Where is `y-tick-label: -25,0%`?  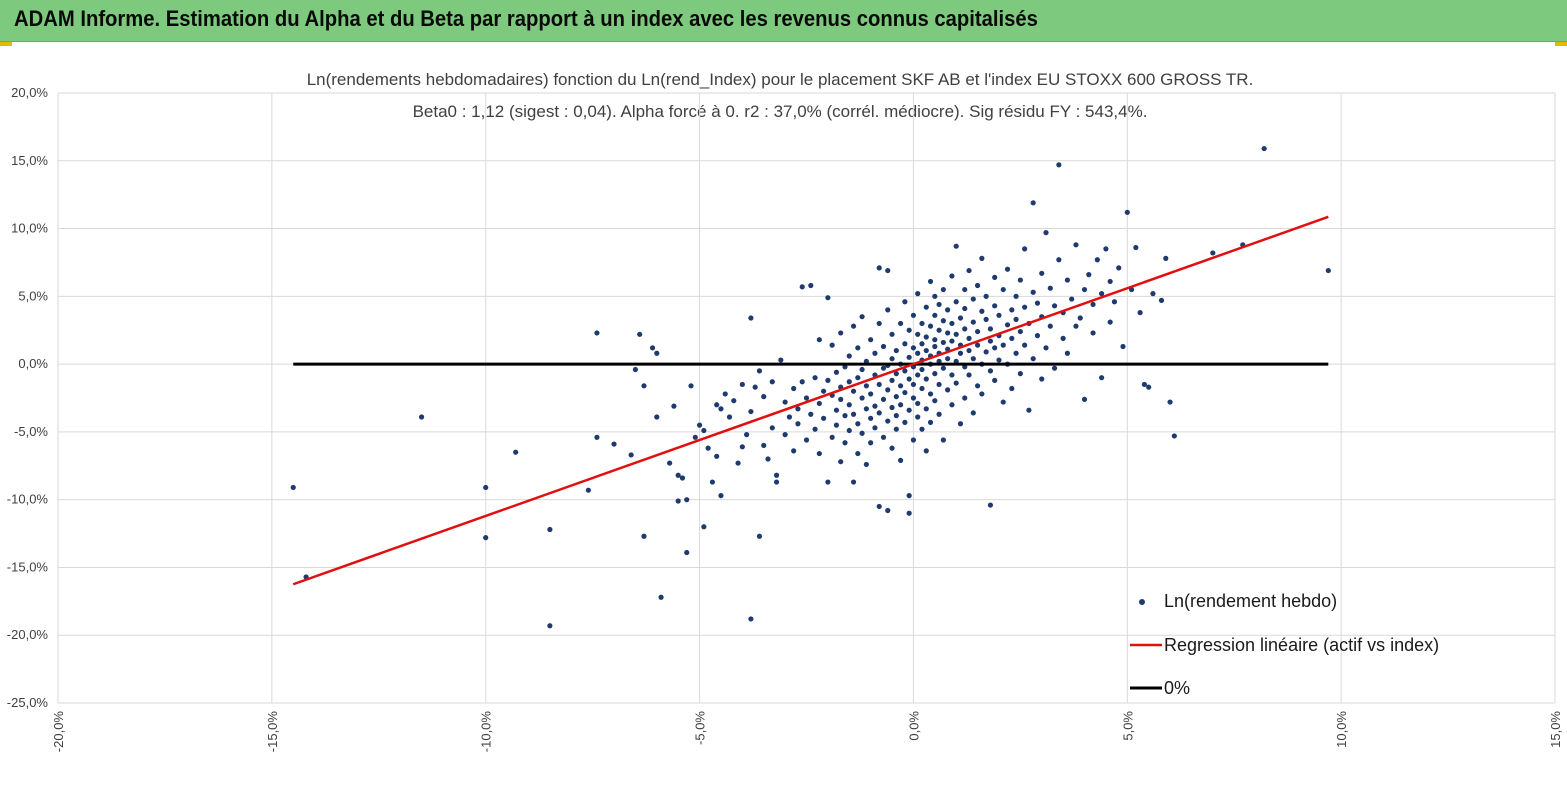 y-tick-label: -25,0% is located at coordinates (28, 702).